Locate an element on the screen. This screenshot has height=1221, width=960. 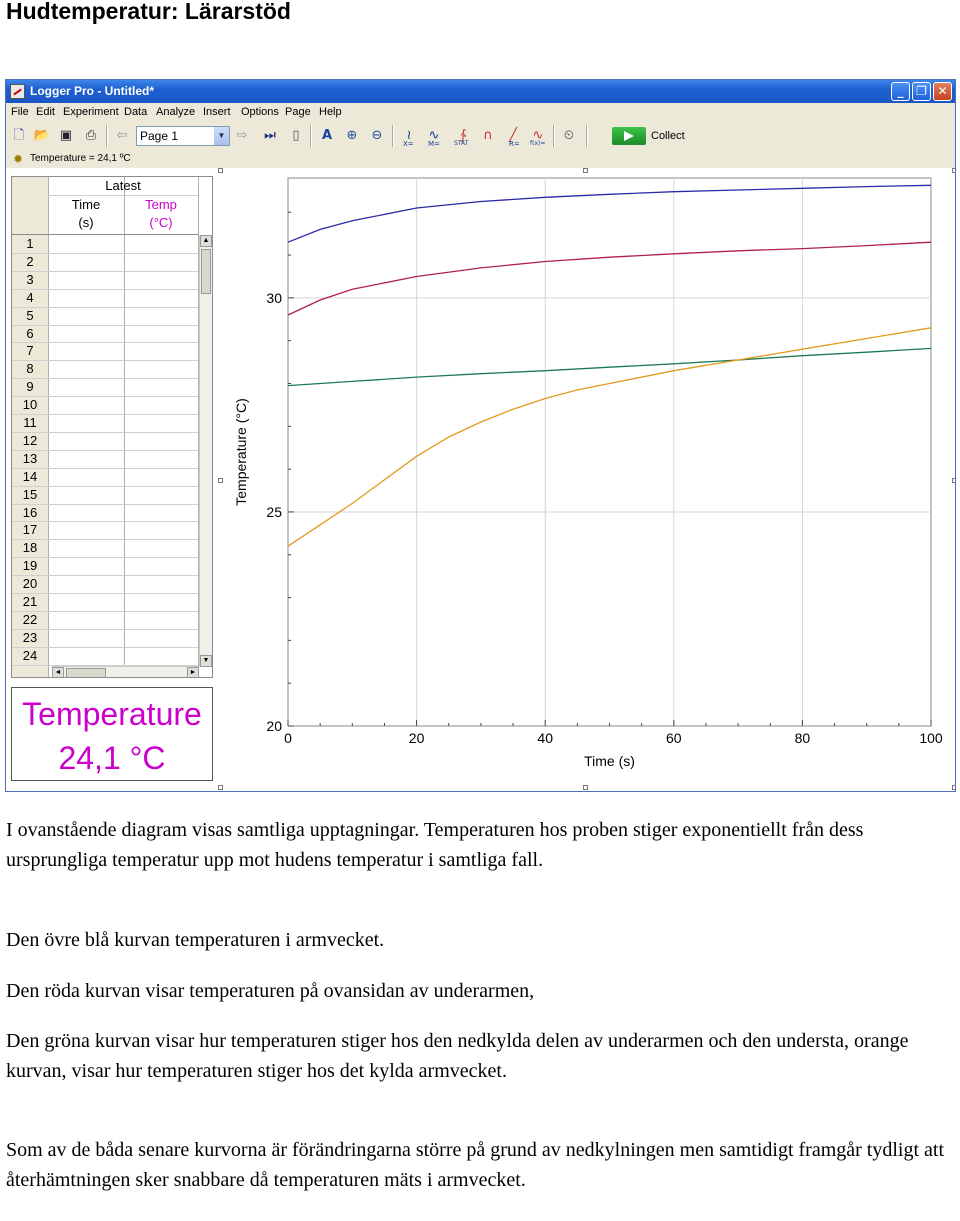
row-number: 1 is located at coordinates (30, 243).